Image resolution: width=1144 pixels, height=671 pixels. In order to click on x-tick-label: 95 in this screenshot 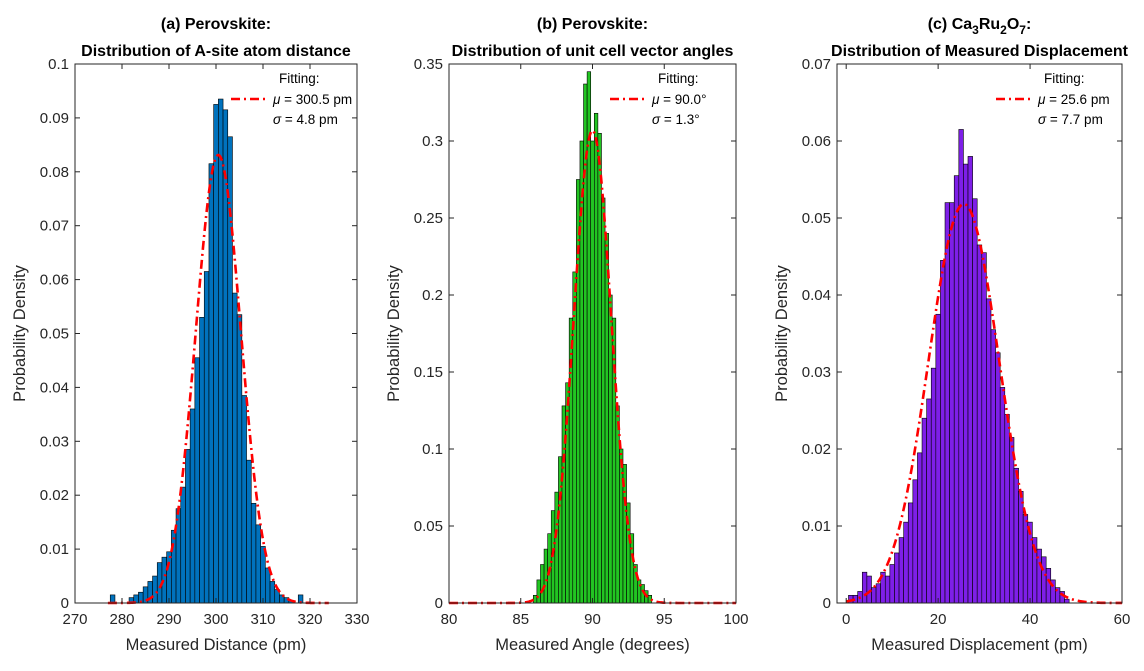, I will do `click(664, 619)`.